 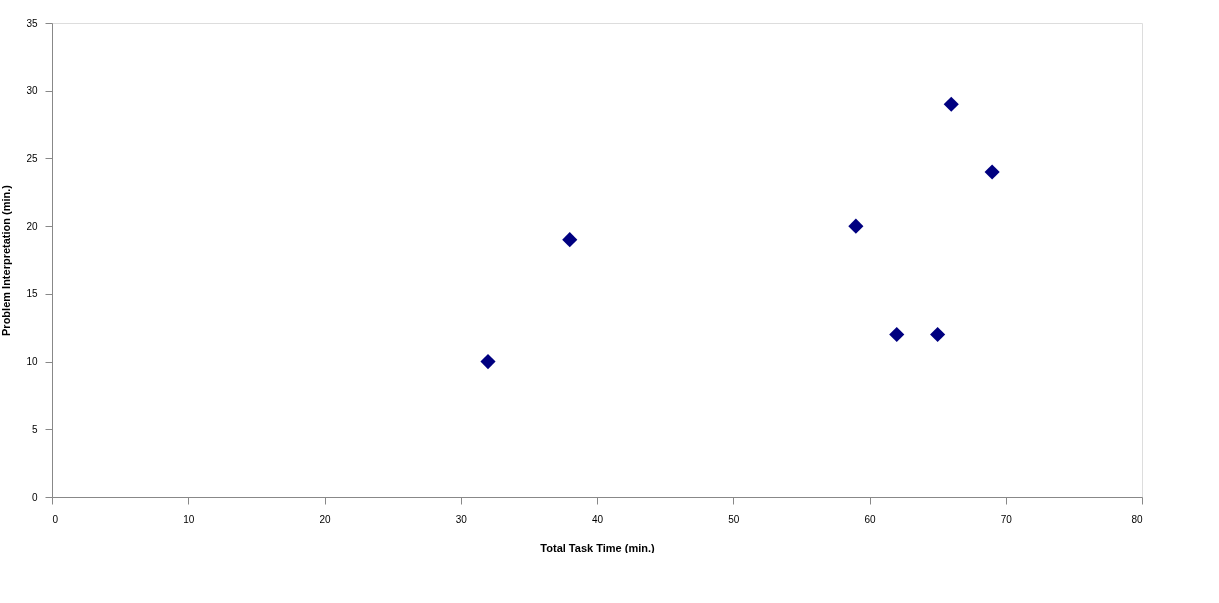 What do you see at coordinates (597, 547) in the screenshot?
I see `x-axis-title: Total Task Time (min.)` at bounding box center [597, 547].